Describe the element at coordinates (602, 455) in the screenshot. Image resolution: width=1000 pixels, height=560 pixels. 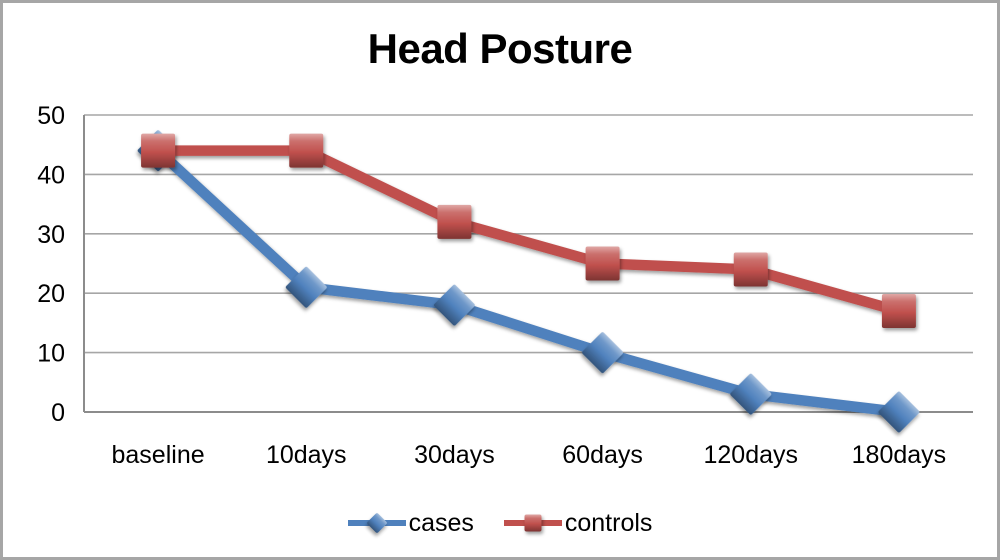
I see `x-axis-label: 60days` at that location.